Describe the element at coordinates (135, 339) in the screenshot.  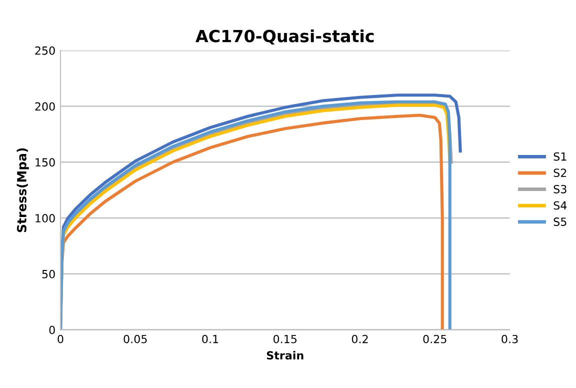
I see `x-tick-label: 0.05` at that location.